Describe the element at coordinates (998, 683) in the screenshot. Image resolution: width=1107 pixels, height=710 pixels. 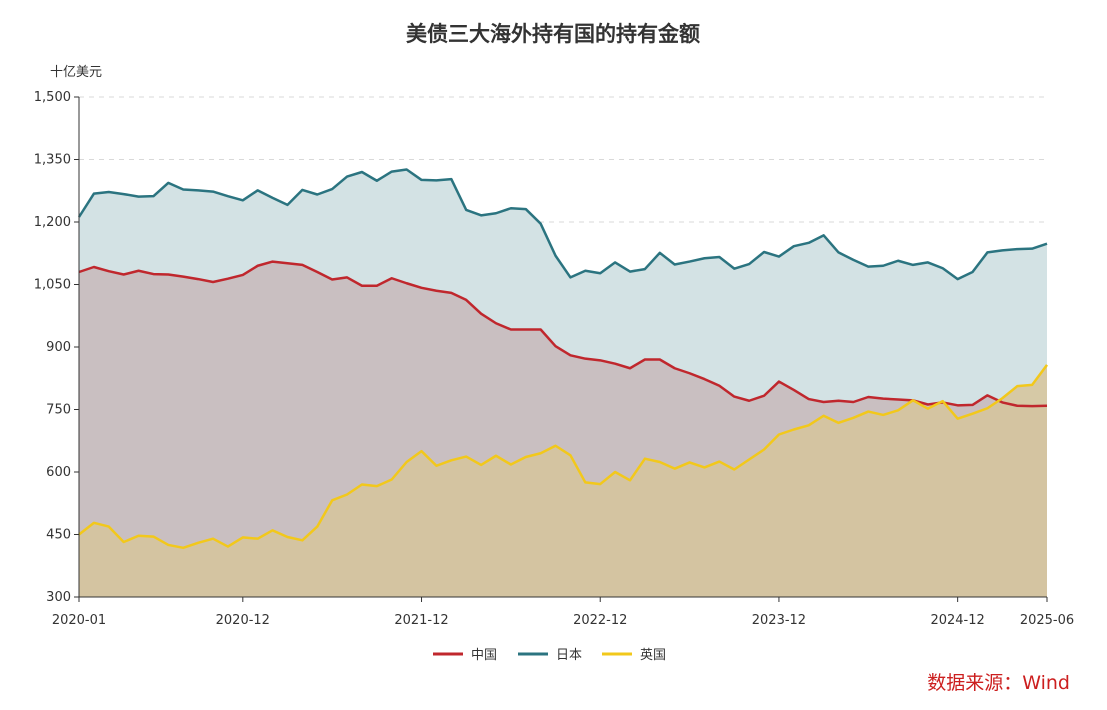
I see `data-source-note: 数据来源：Wind` at that location.